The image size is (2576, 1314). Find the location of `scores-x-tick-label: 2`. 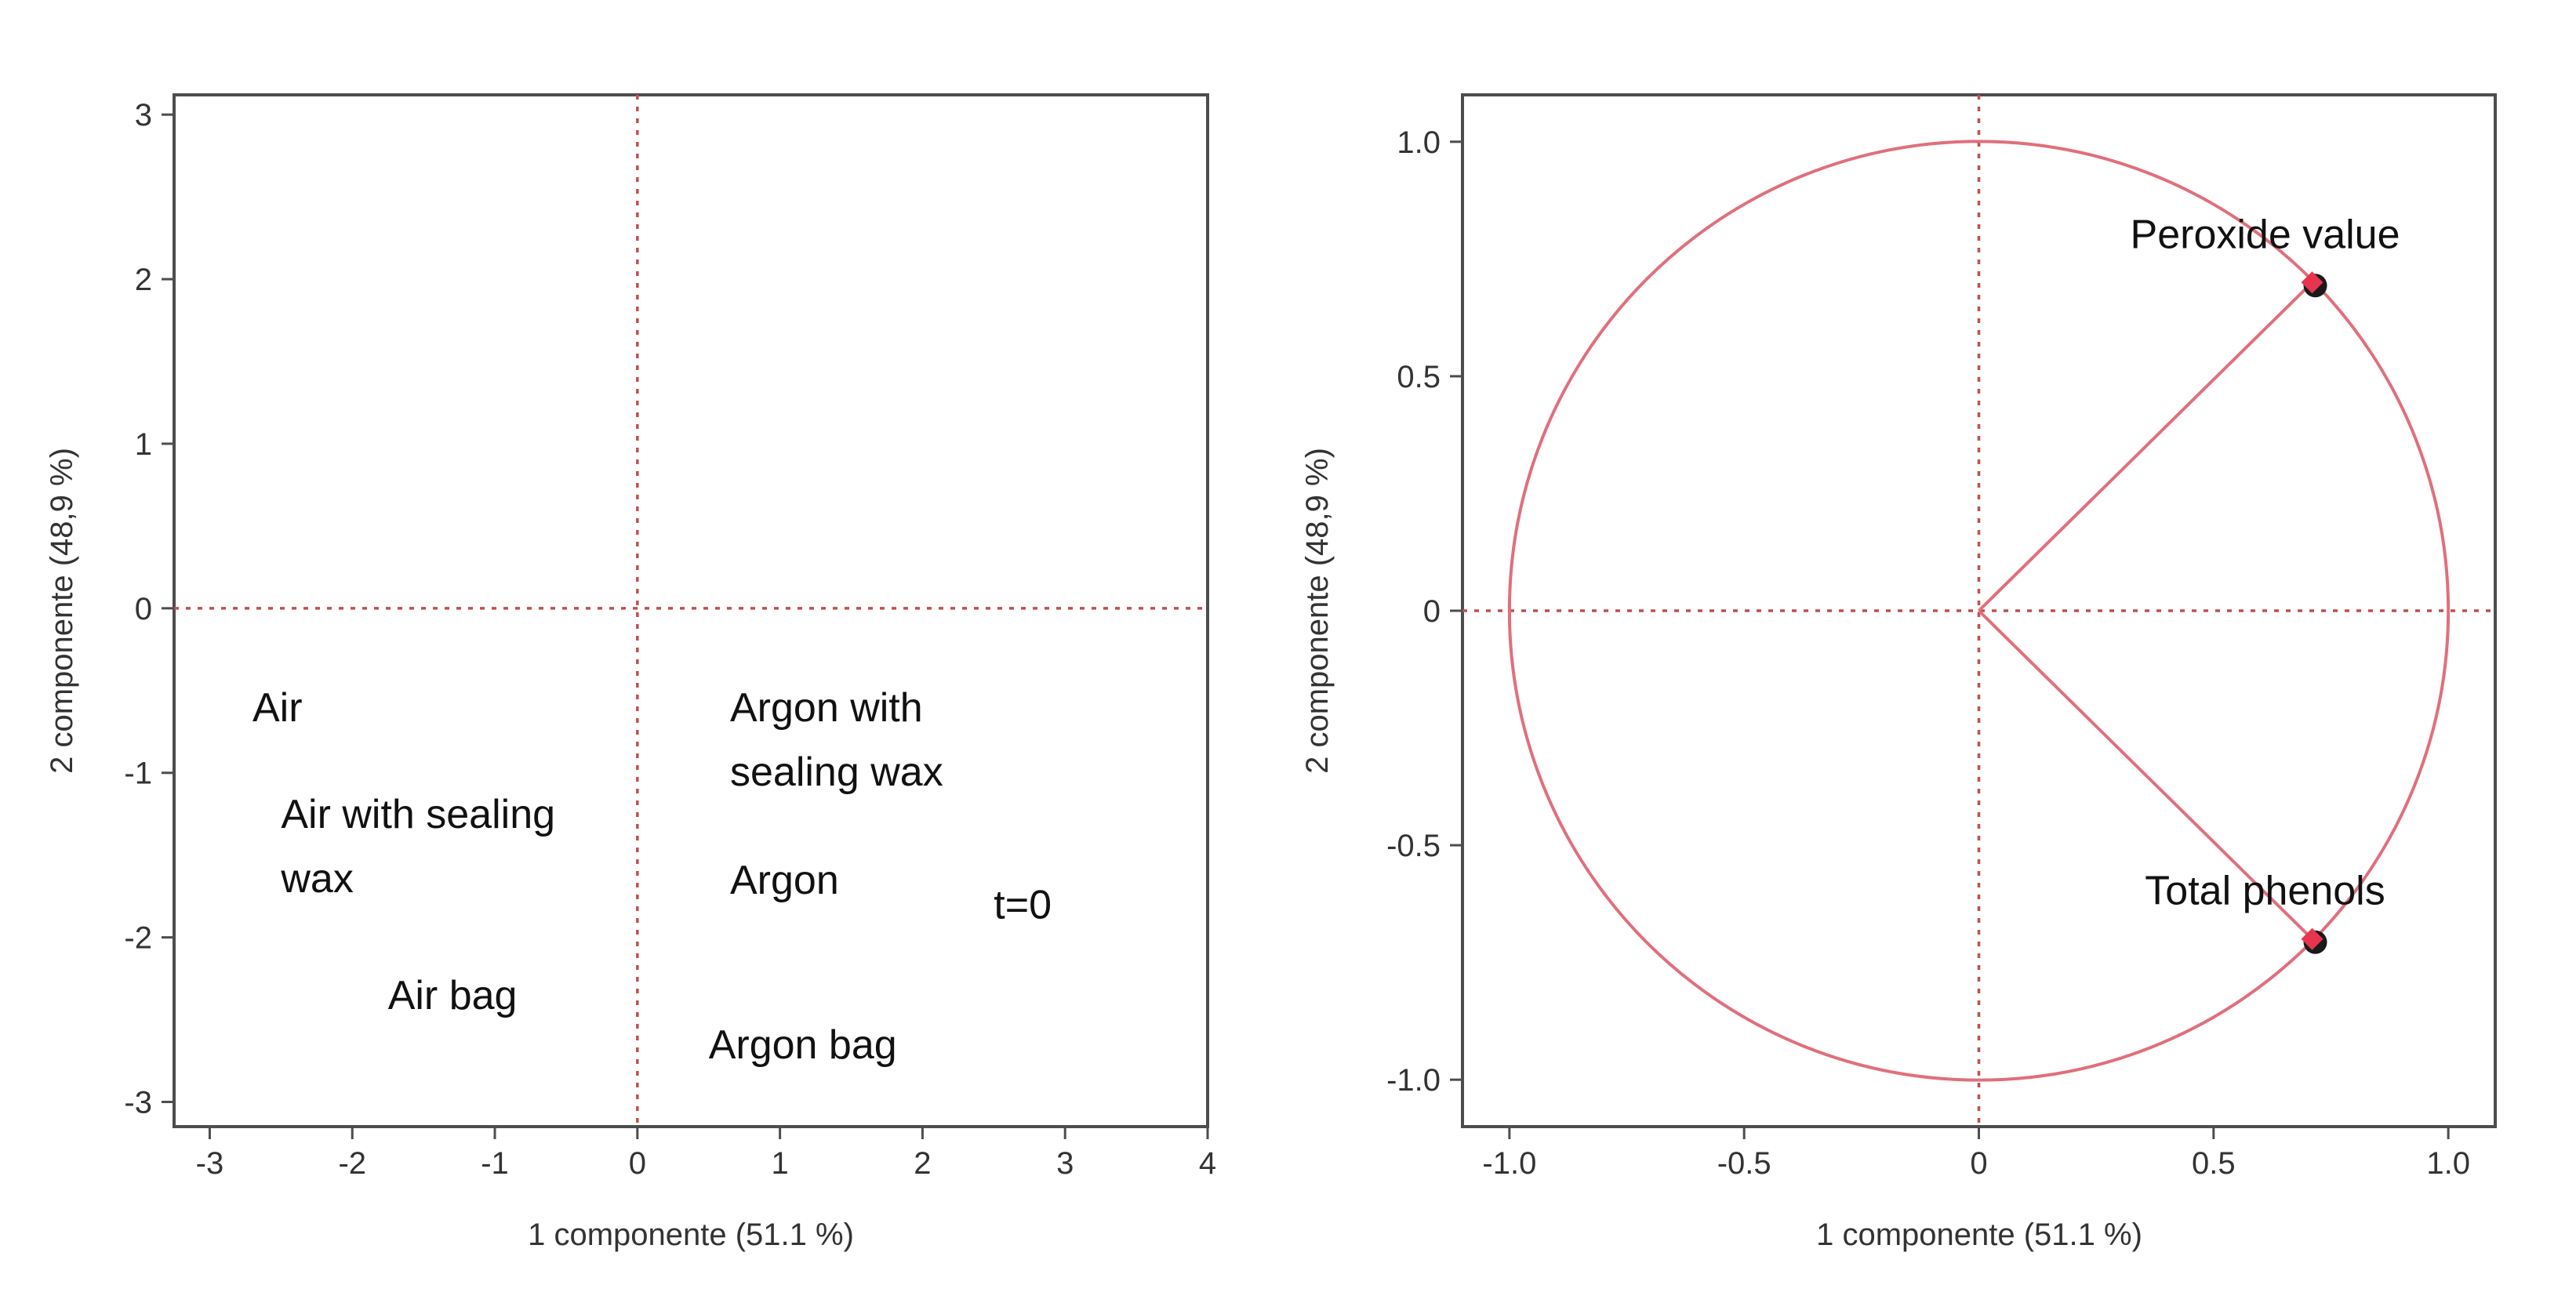

scores-x-tick-label: 2 is located at coordinates (922, 1164).